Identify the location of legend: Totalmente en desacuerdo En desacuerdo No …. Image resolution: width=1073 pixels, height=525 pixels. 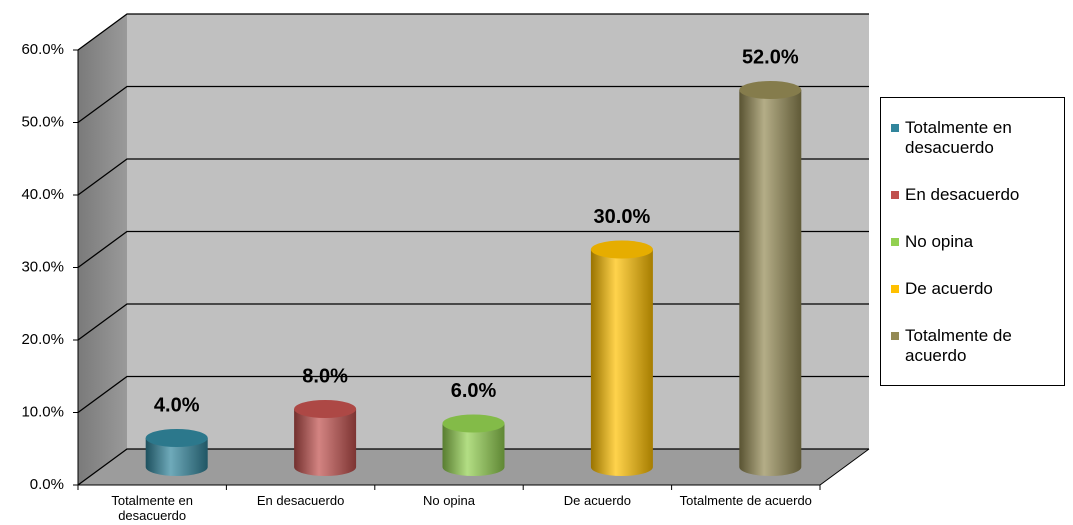
(972, 241).